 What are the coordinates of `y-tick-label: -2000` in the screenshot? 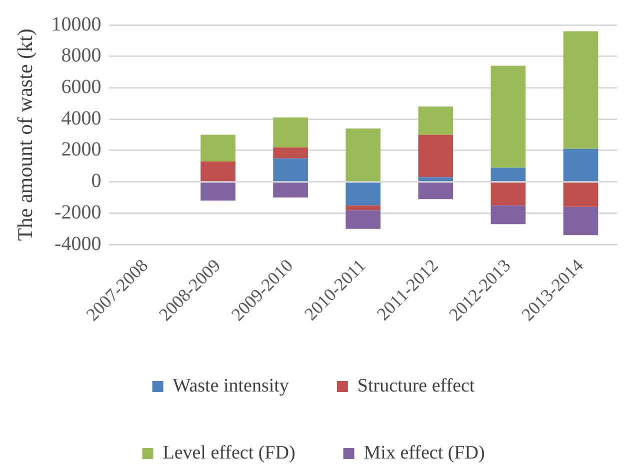 It's located at (78, 212).